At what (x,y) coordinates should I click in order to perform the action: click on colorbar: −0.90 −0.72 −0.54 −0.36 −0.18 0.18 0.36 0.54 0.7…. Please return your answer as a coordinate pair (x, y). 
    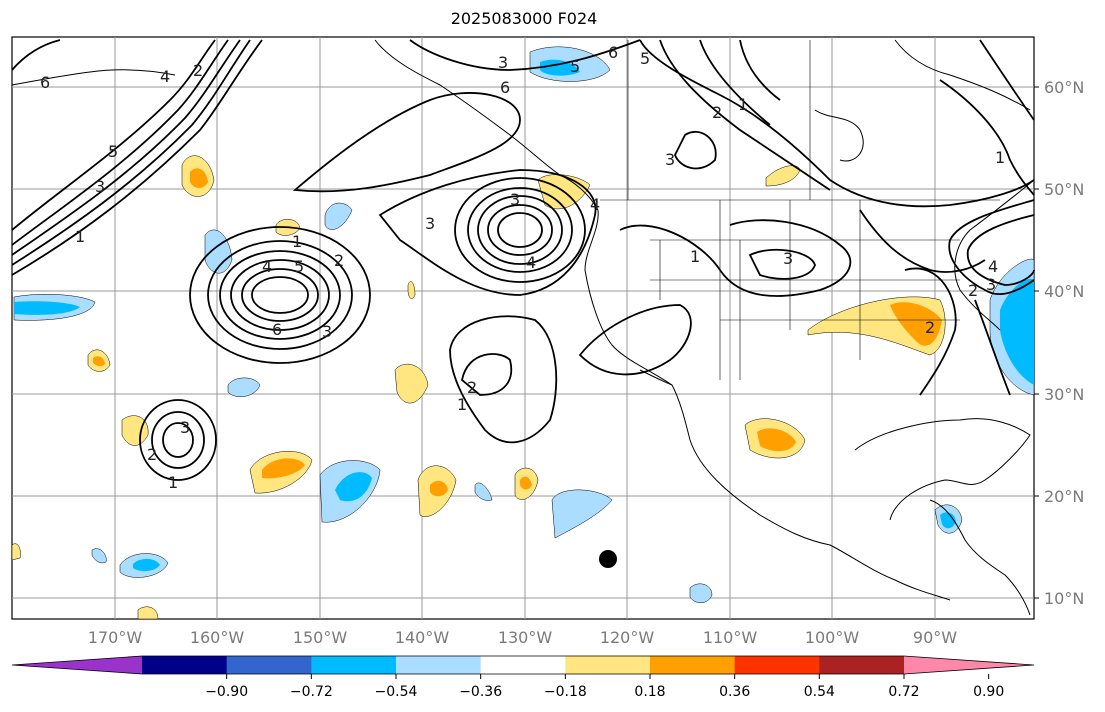
    Looking at the image, I should click on (523, 677).